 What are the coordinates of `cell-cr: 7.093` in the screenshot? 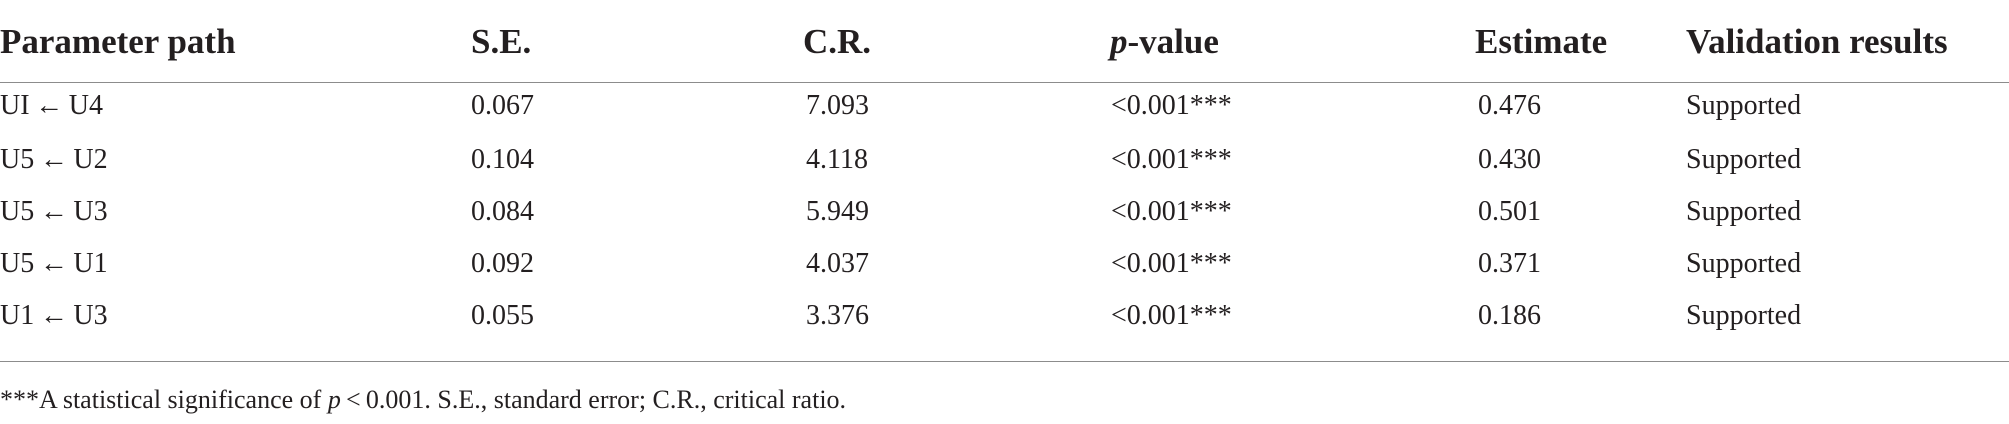 It's located at (837, 105).